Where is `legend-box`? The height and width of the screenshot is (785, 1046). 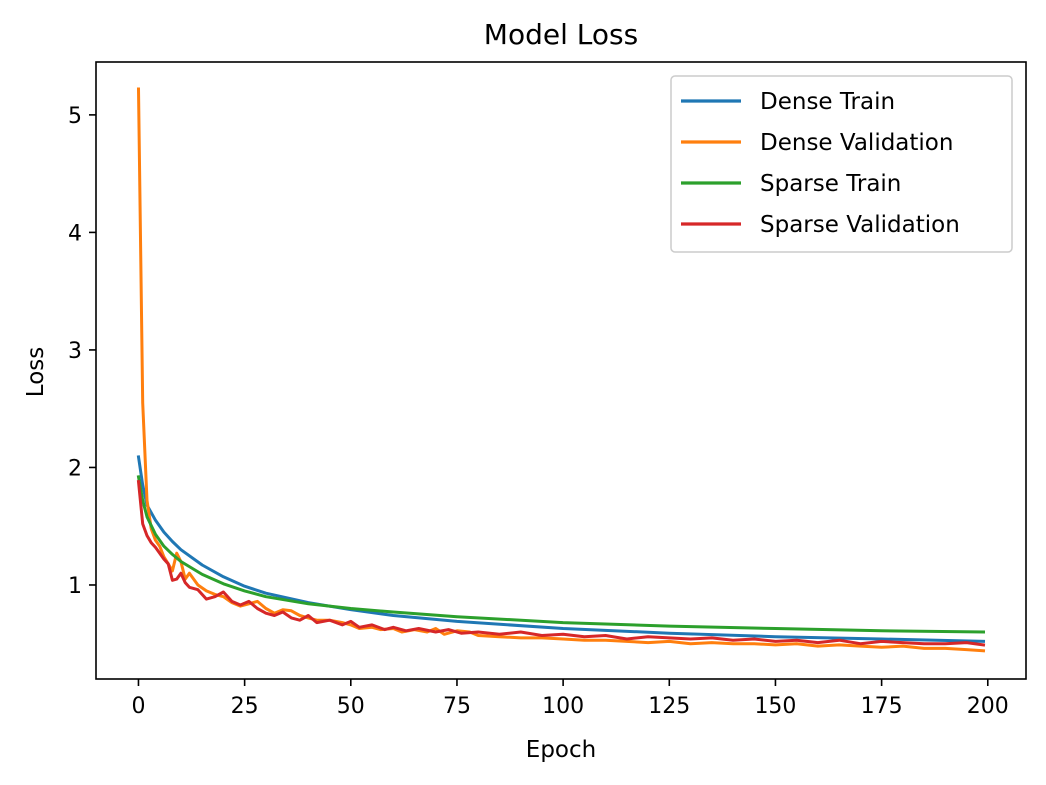
legend-box is located at coordinates (841, 164).